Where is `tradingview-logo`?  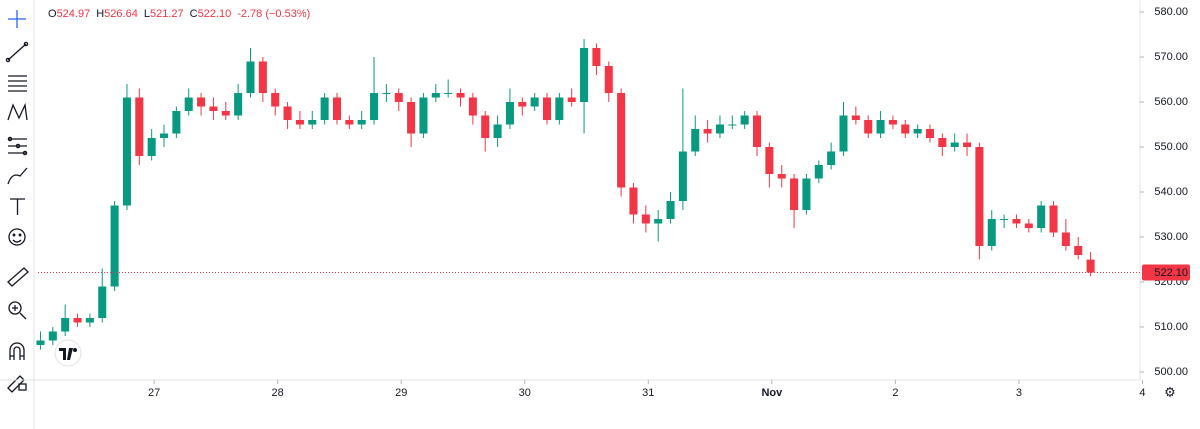
tradingview-logo is located at coordinates (68, 353).